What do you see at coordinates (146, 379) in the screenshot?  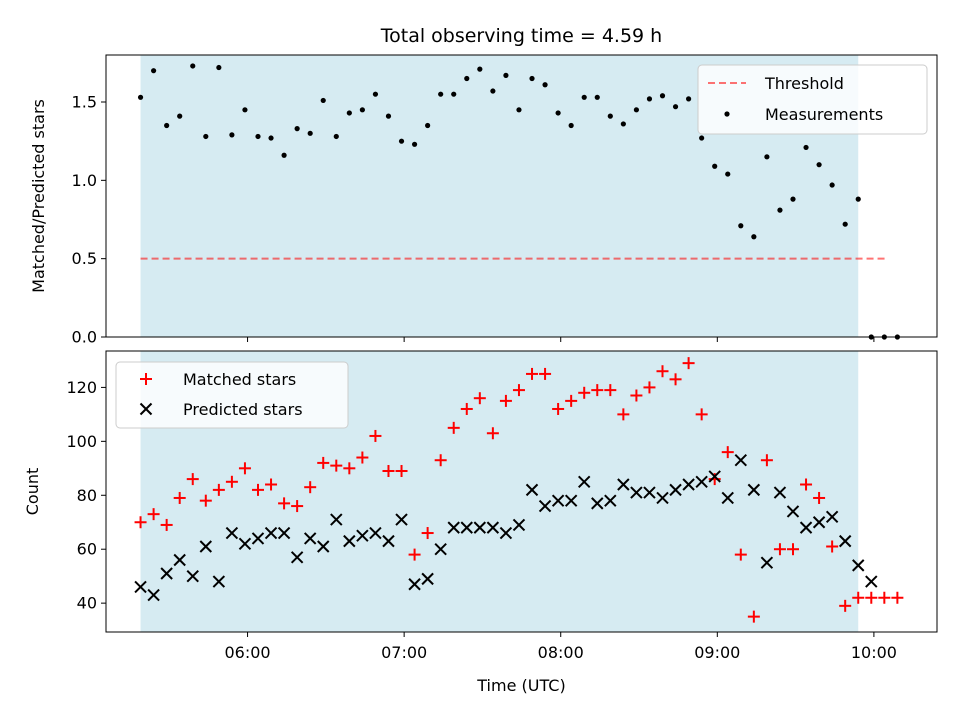 I see `legend-matched-swatch` at bounding box center [146, 379].